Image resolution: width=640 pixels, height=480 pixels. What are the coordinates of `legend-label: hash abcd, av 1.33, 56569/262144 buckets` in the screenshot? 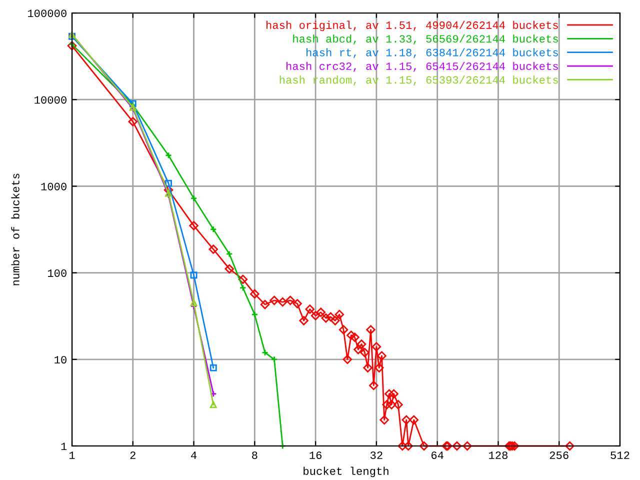 It's located at (425, 39).